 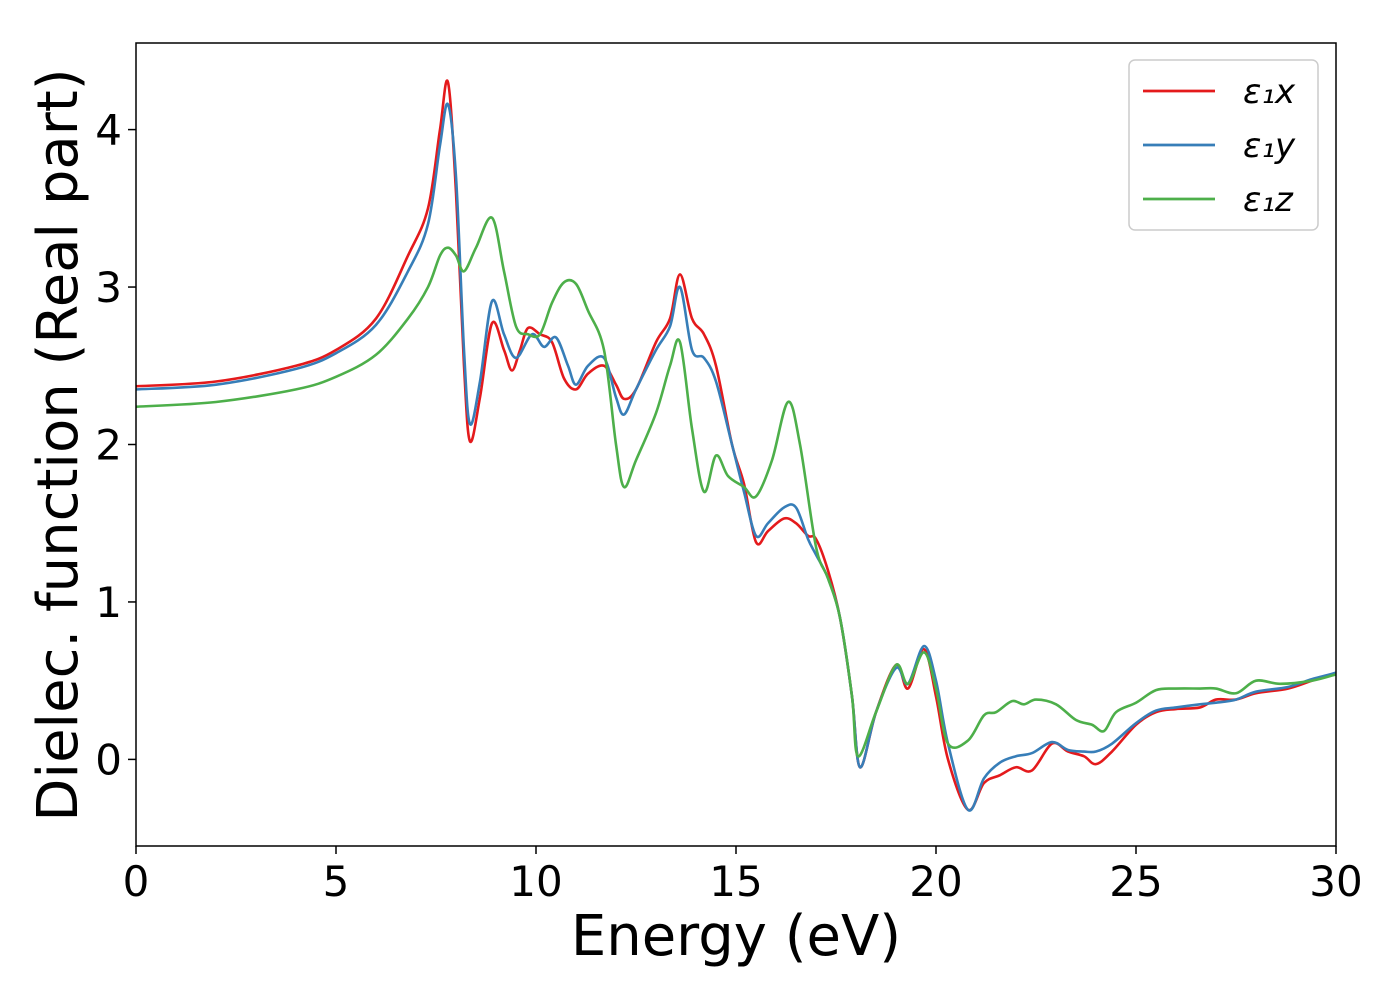 I want to click on x-tick-label: 25, so click(x=1135, y=881).